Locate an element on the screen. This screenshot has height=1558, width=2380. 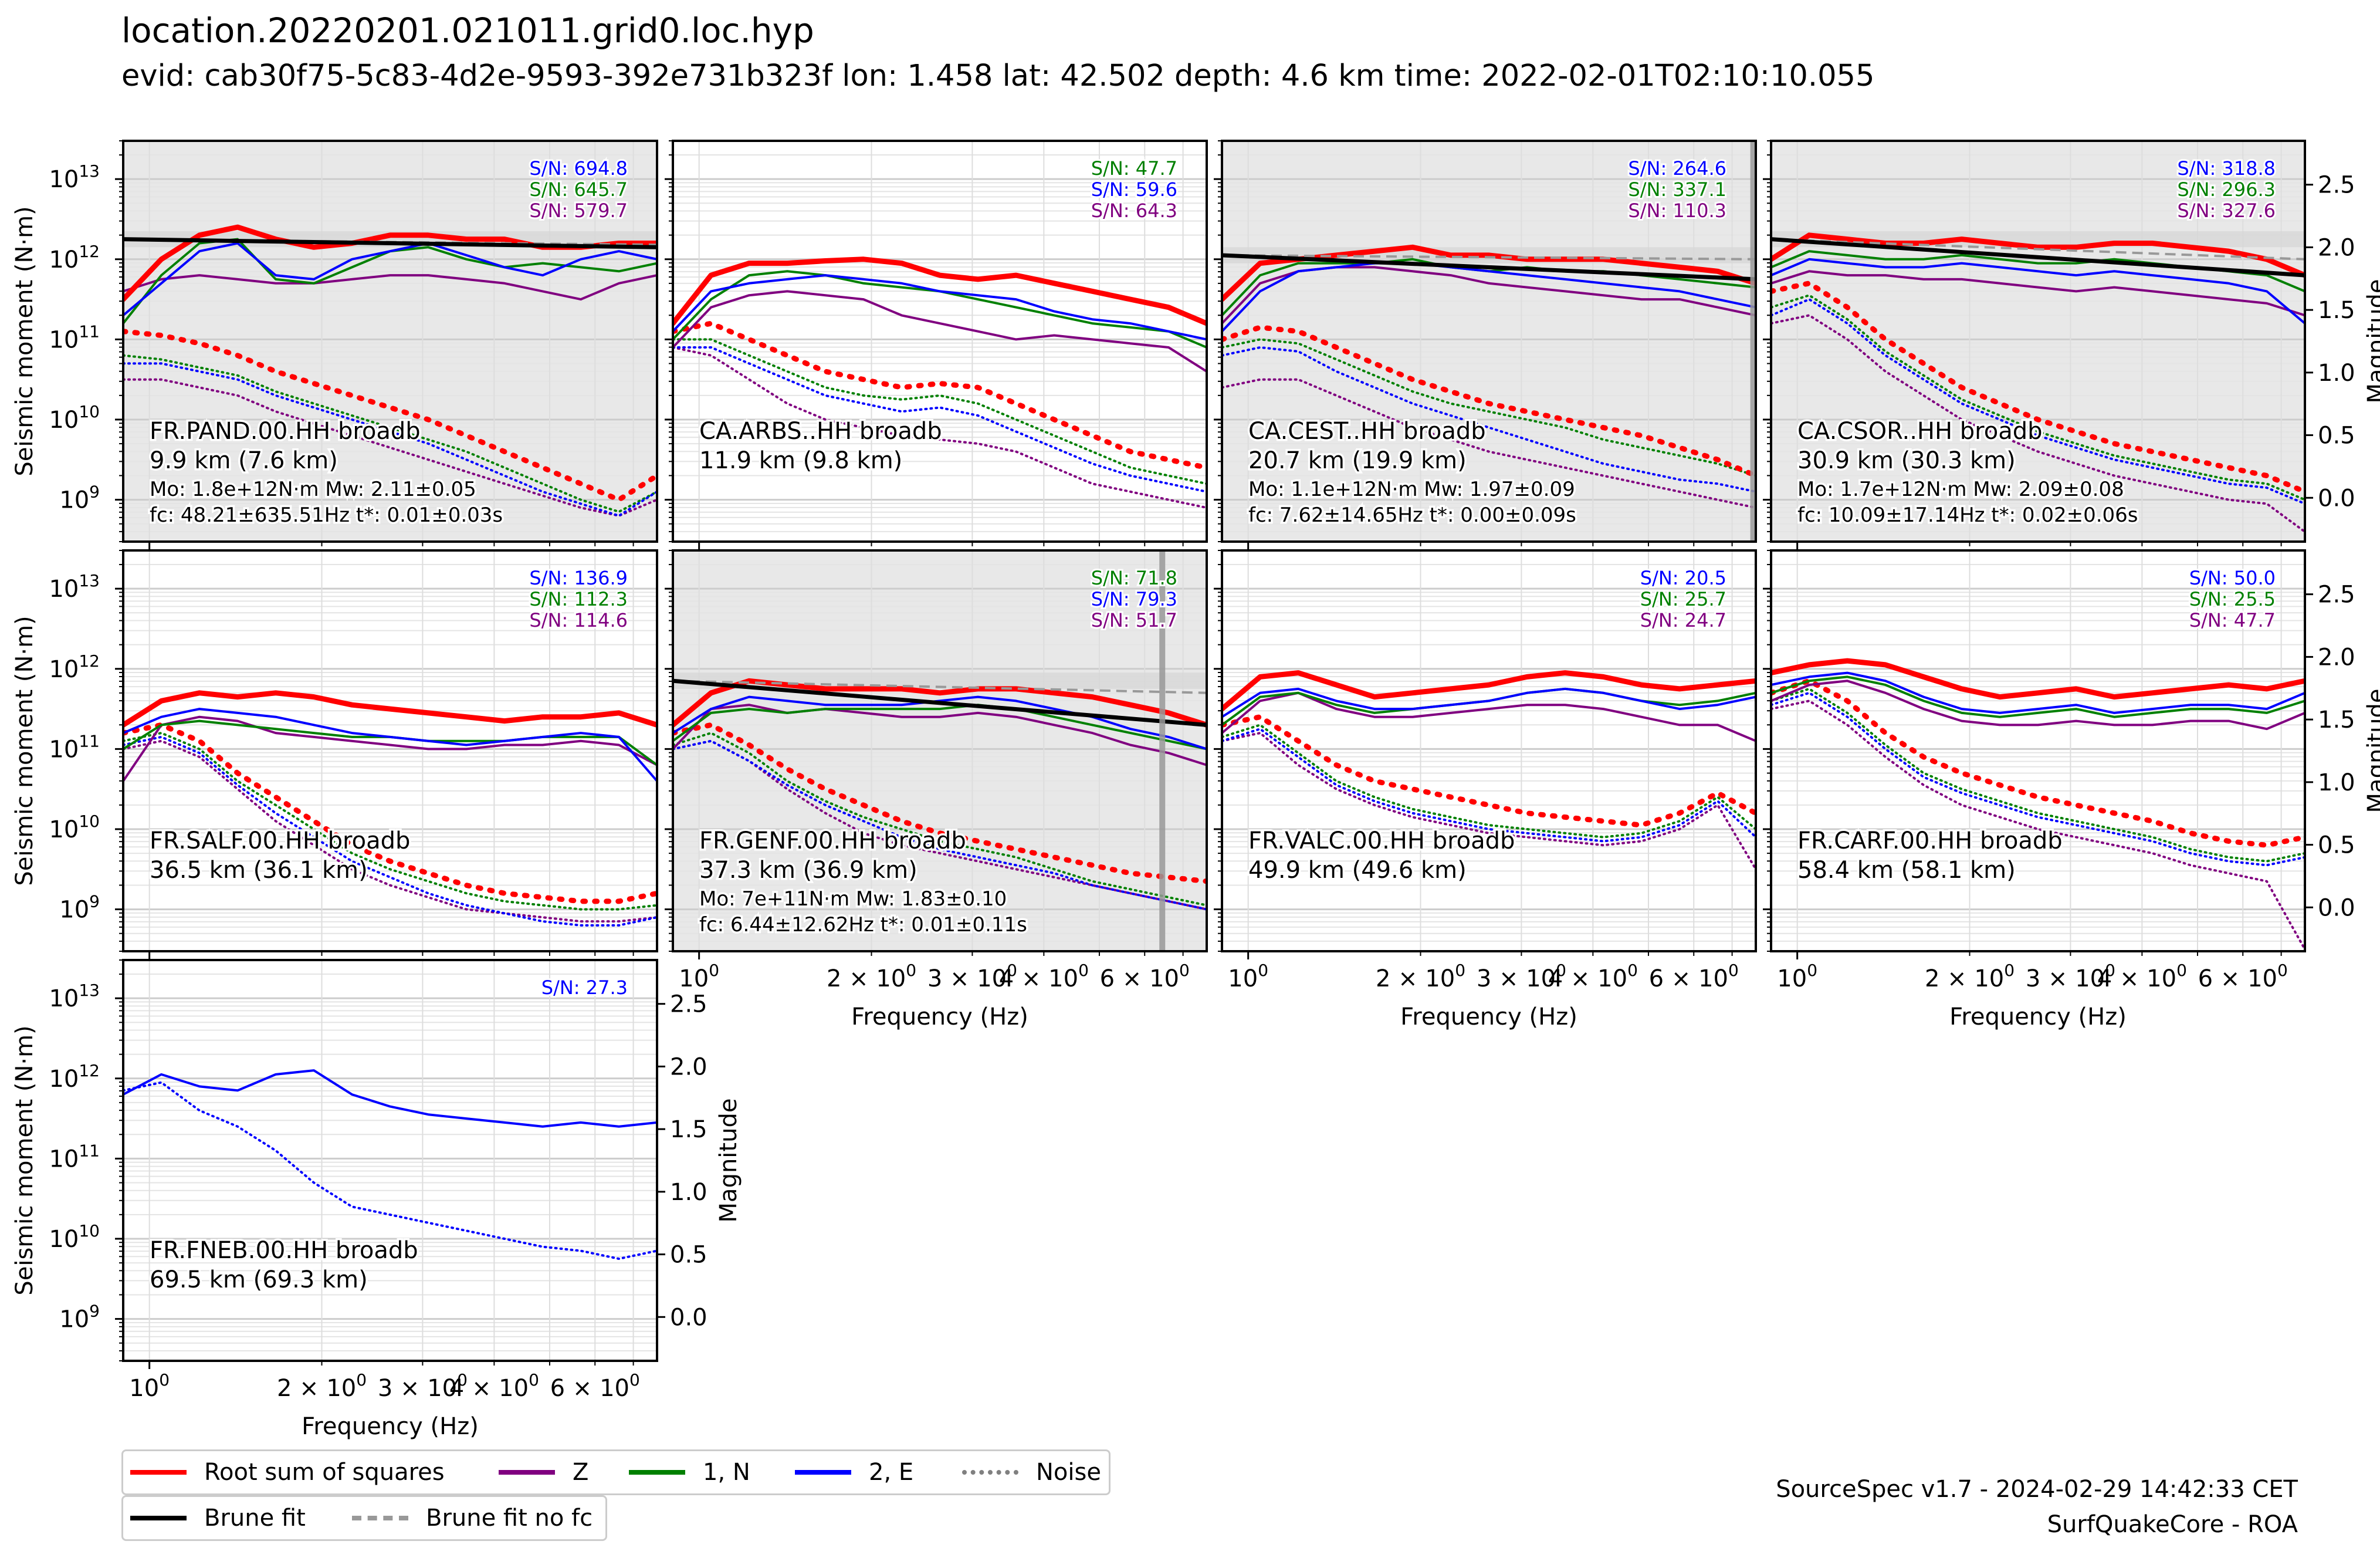
station-name: FR.PAND.00.HH broadb is located at coordinates (285, 431).